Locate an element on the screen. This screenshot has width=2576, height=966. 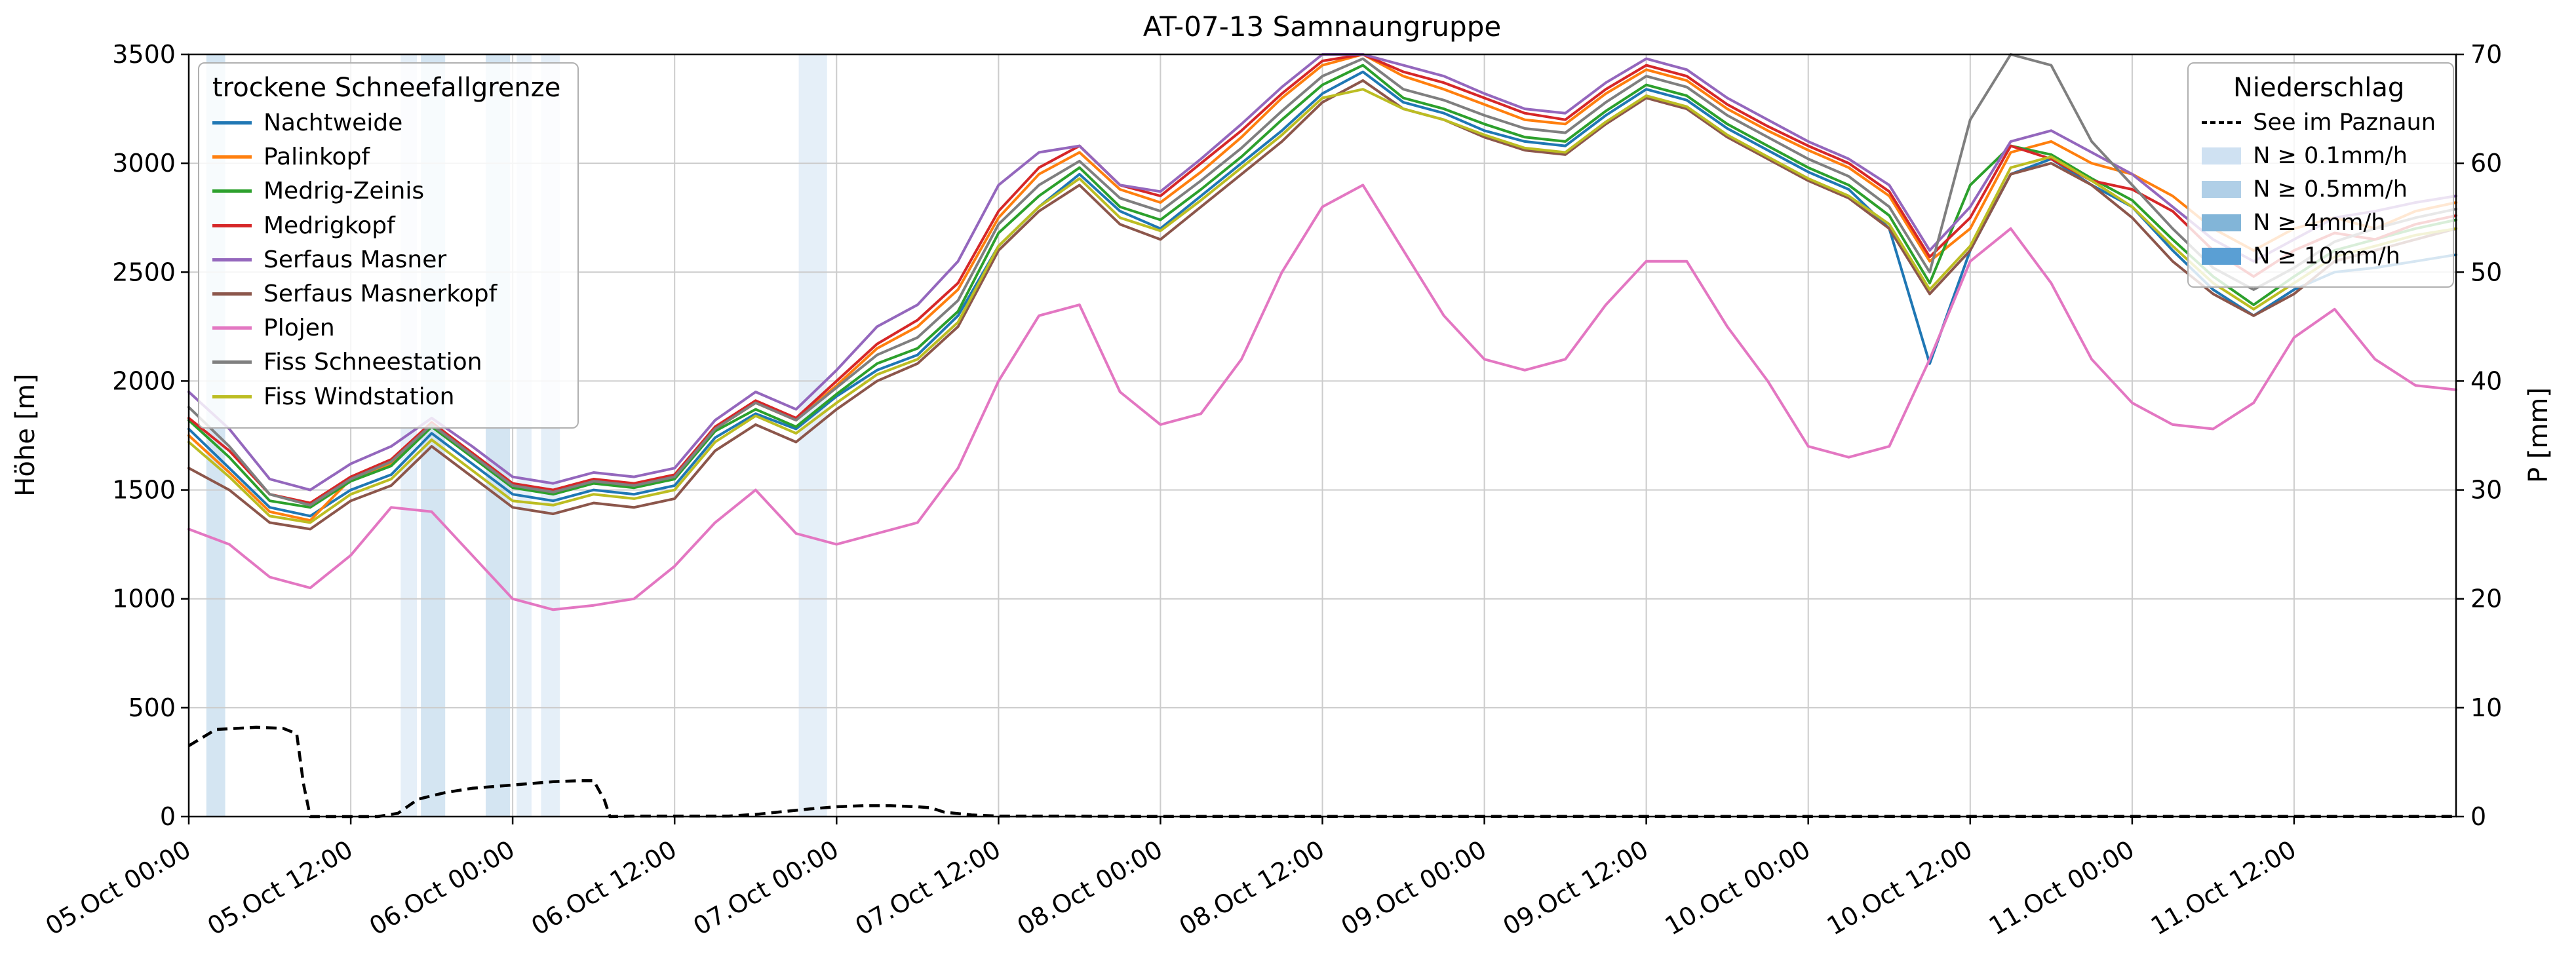
legend-precipitation-title: Niederschlag is located at coordinates (2319, 88).